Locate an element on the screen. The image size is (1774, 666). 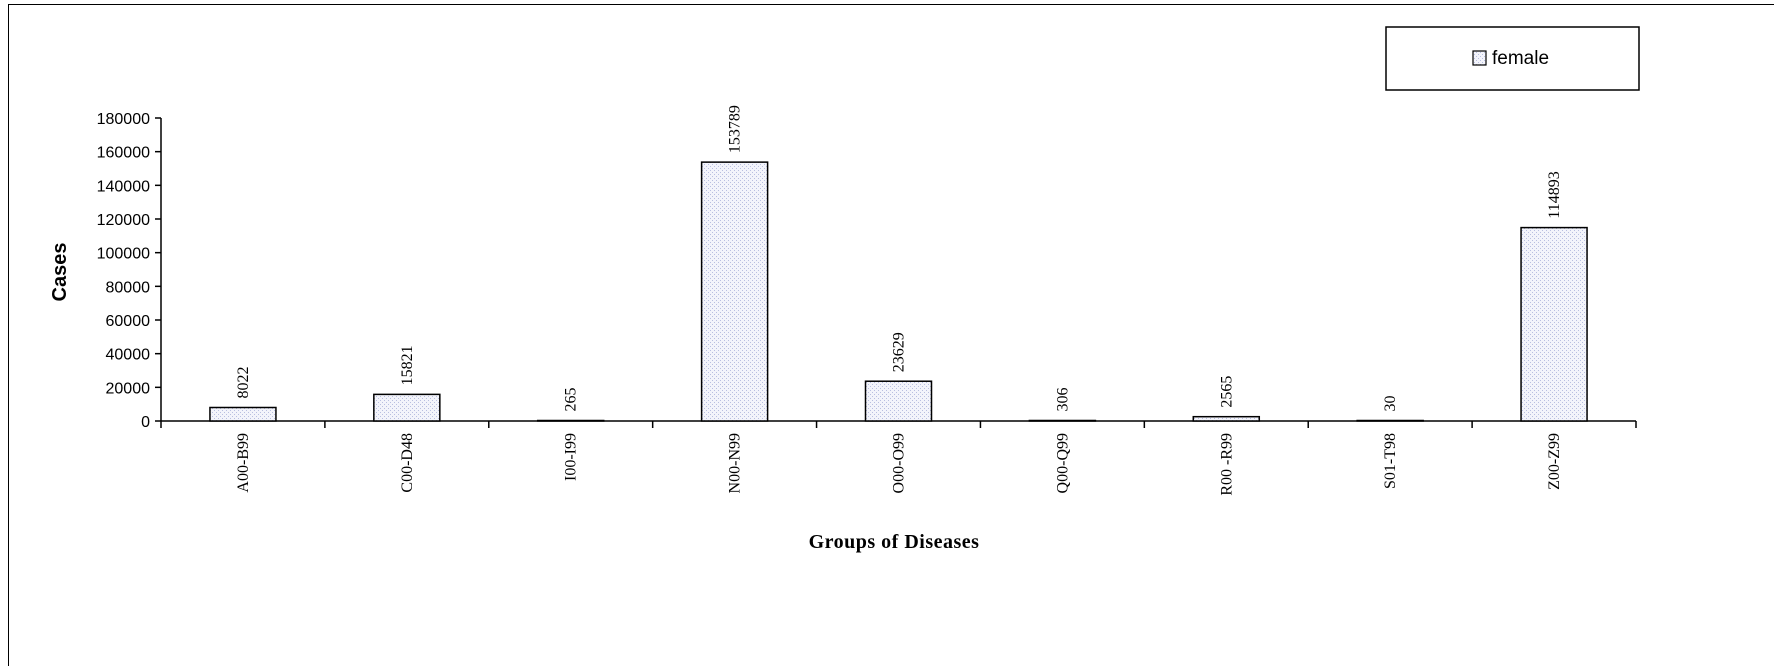
x-tick-label: R00 -R99 is located at coordinates (1226, 464).